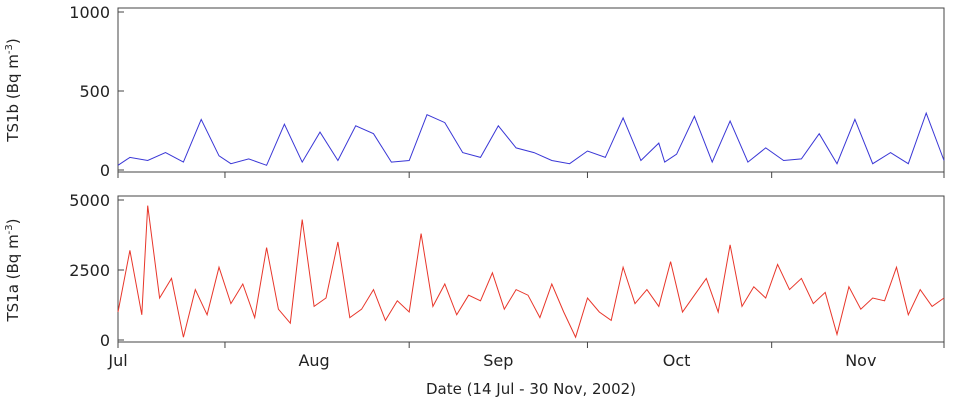  Describe the element at coordinates (9, 229) in the screenshot. I see `ts1a-ylabel-sup: -3` at that location.